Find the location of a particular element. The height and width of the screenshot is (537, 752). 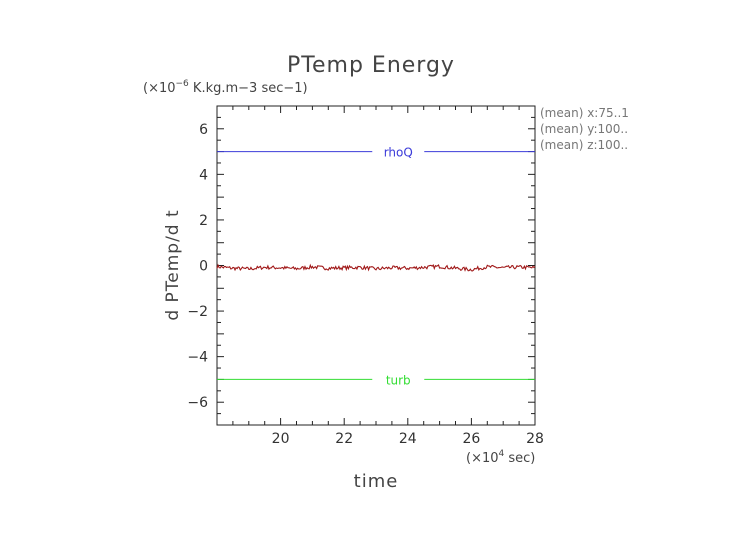

x-tick-label: 24 is located at coordinates (408, 439).